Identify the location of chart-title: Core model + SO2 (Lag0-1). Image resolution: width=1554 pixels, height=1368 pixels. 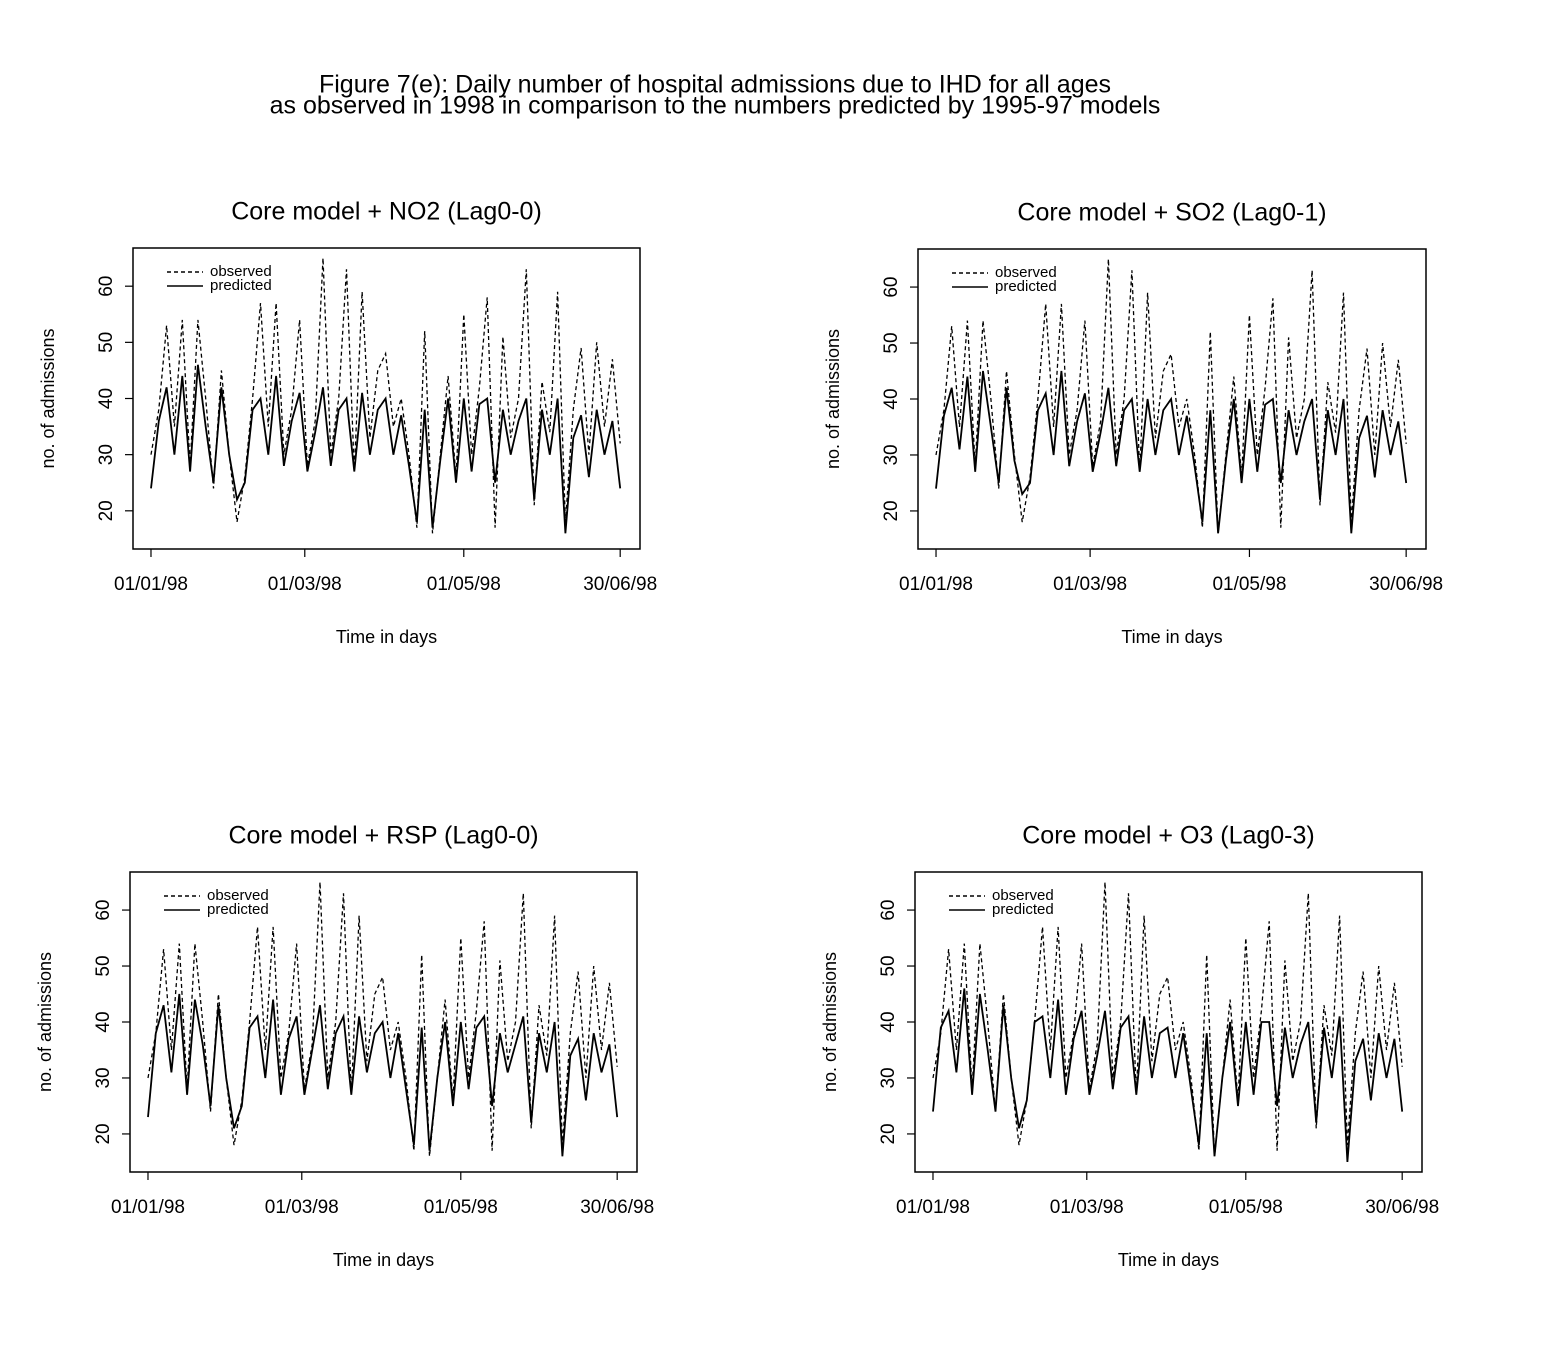
(1171, 213).